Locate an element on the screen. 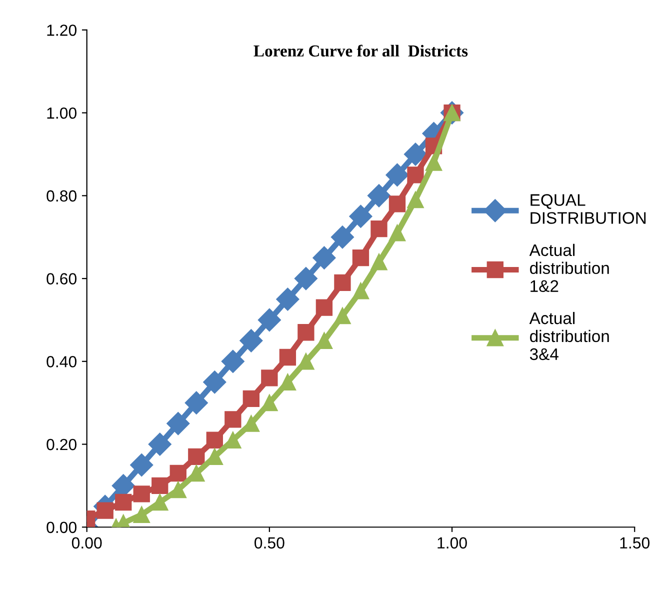 The height and width of the screenshot is (599, 668). y-tick-label: 0.60 is located at coordinates (61, 278).